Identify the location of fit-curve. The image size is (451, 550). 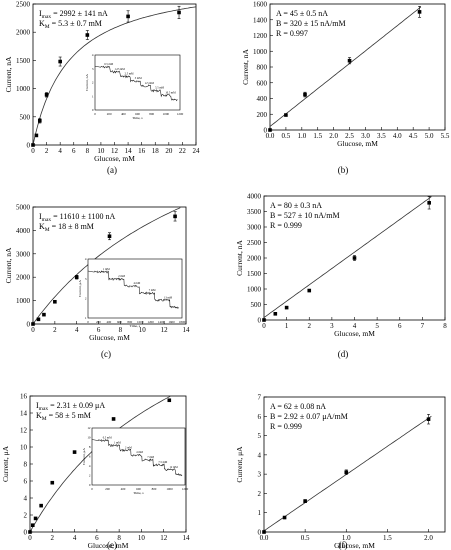
(347, 257).